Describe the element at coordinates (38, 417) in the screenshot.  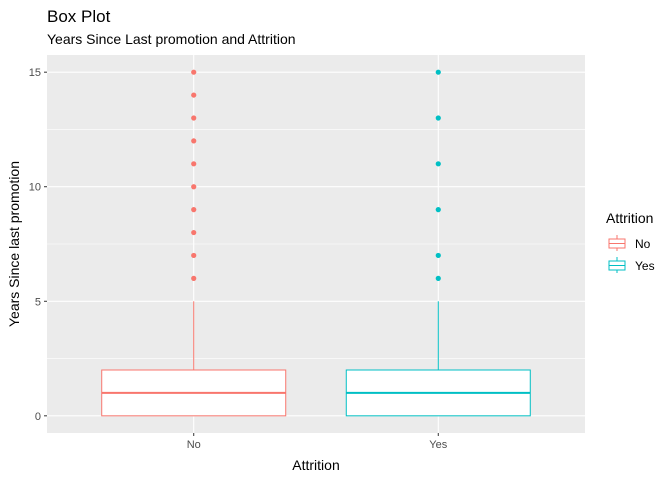
I see `y-tick-label: 0` at that location.